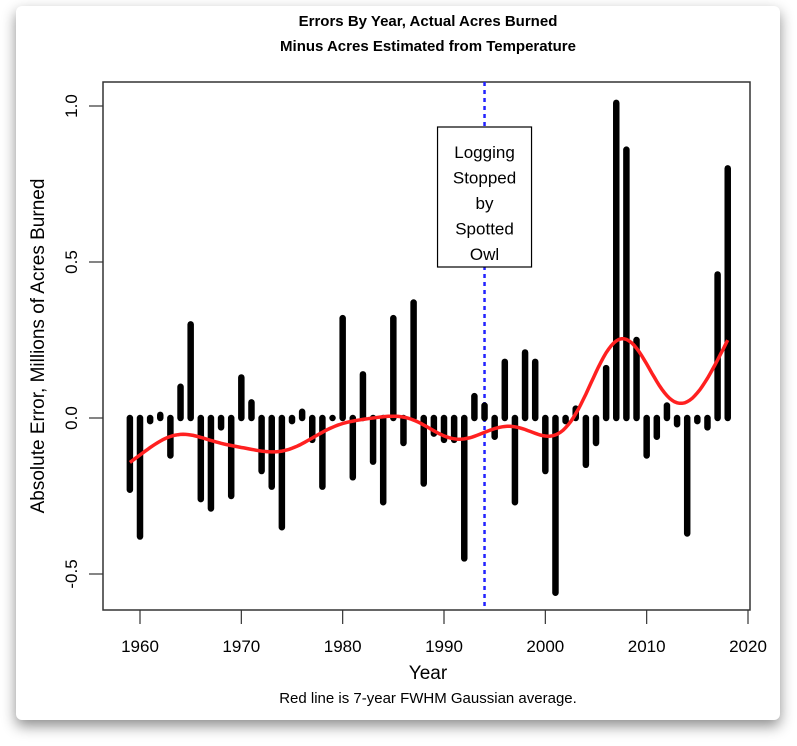 The height and width of the screenshot is (746, 797). Describe the element at coordinates (241, 646) in the screenshot. I see `x-tick-label: 1970` at that location.